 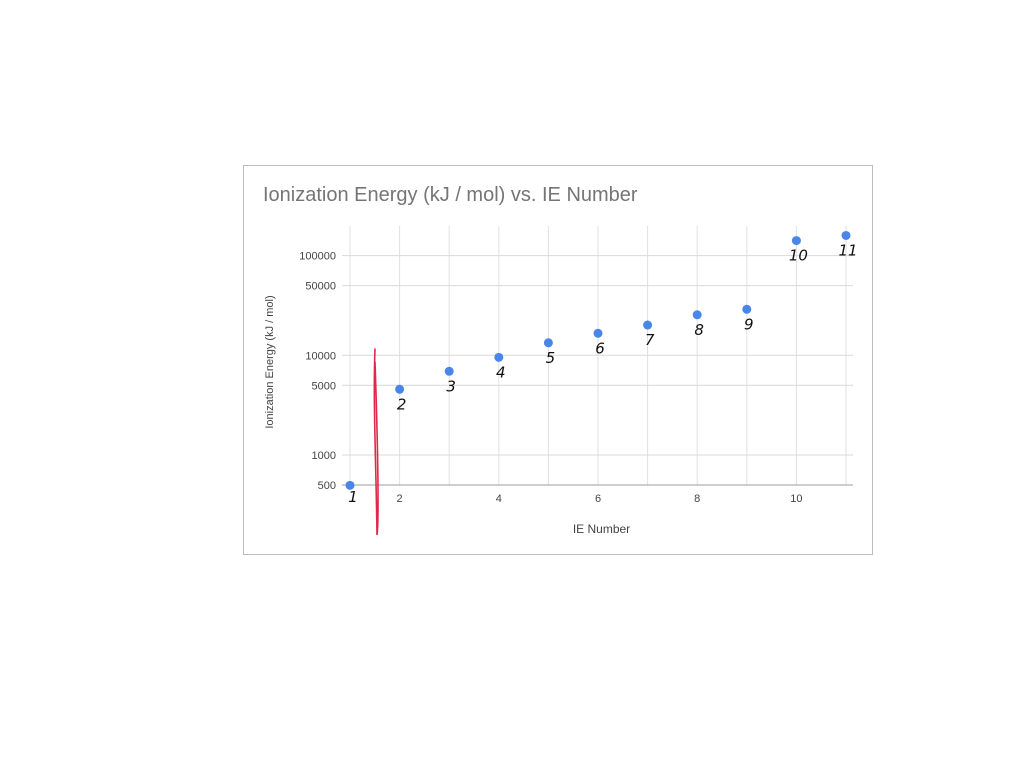 I want to click on handwritten-label: 7, so click(x=650, y=340).